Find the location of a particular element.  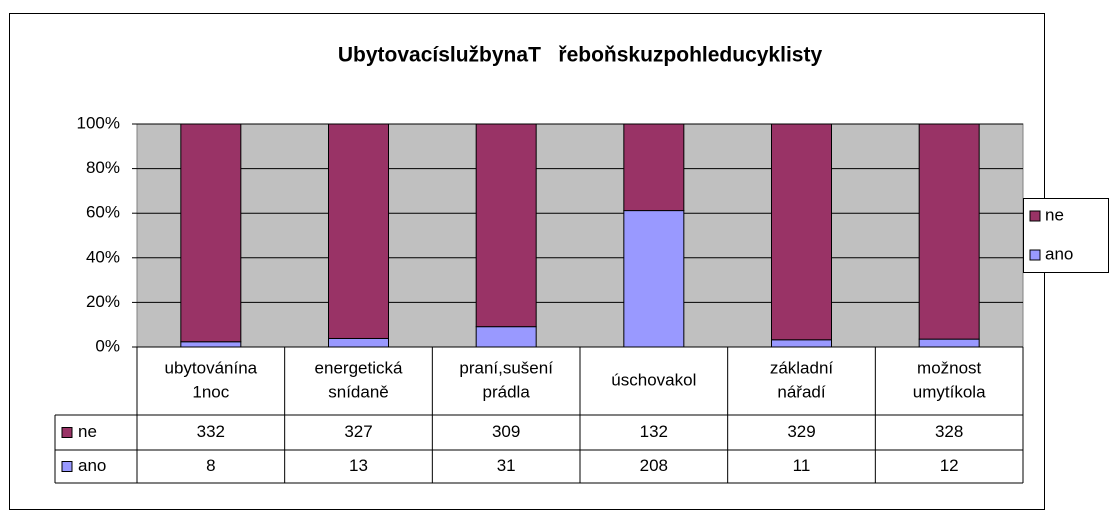

category-label: základní is located at coordinates (802, 367).